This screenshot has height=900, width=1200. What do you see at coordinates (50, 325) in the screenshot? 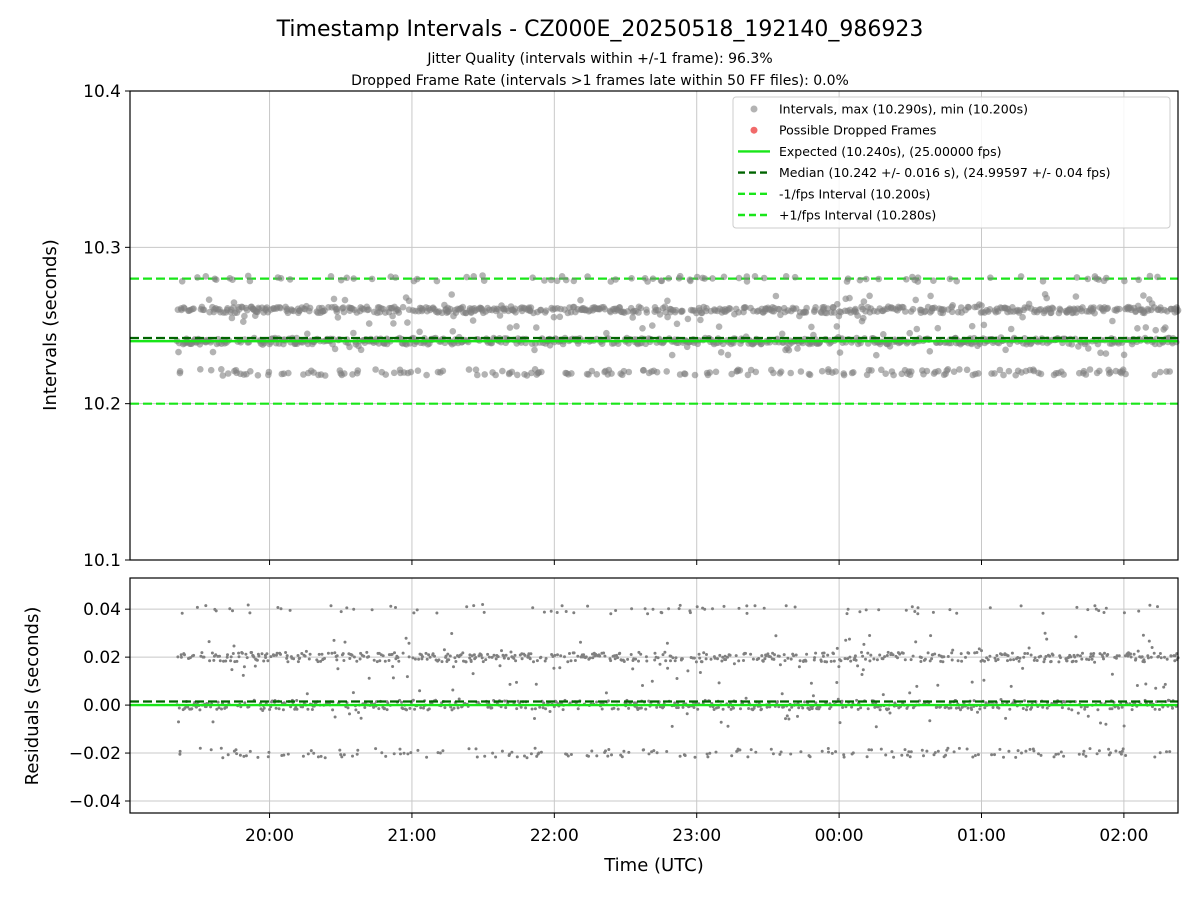
I see `intervals-y-axis-label: Intervals (seconds)` at bounding box center [50, 325].